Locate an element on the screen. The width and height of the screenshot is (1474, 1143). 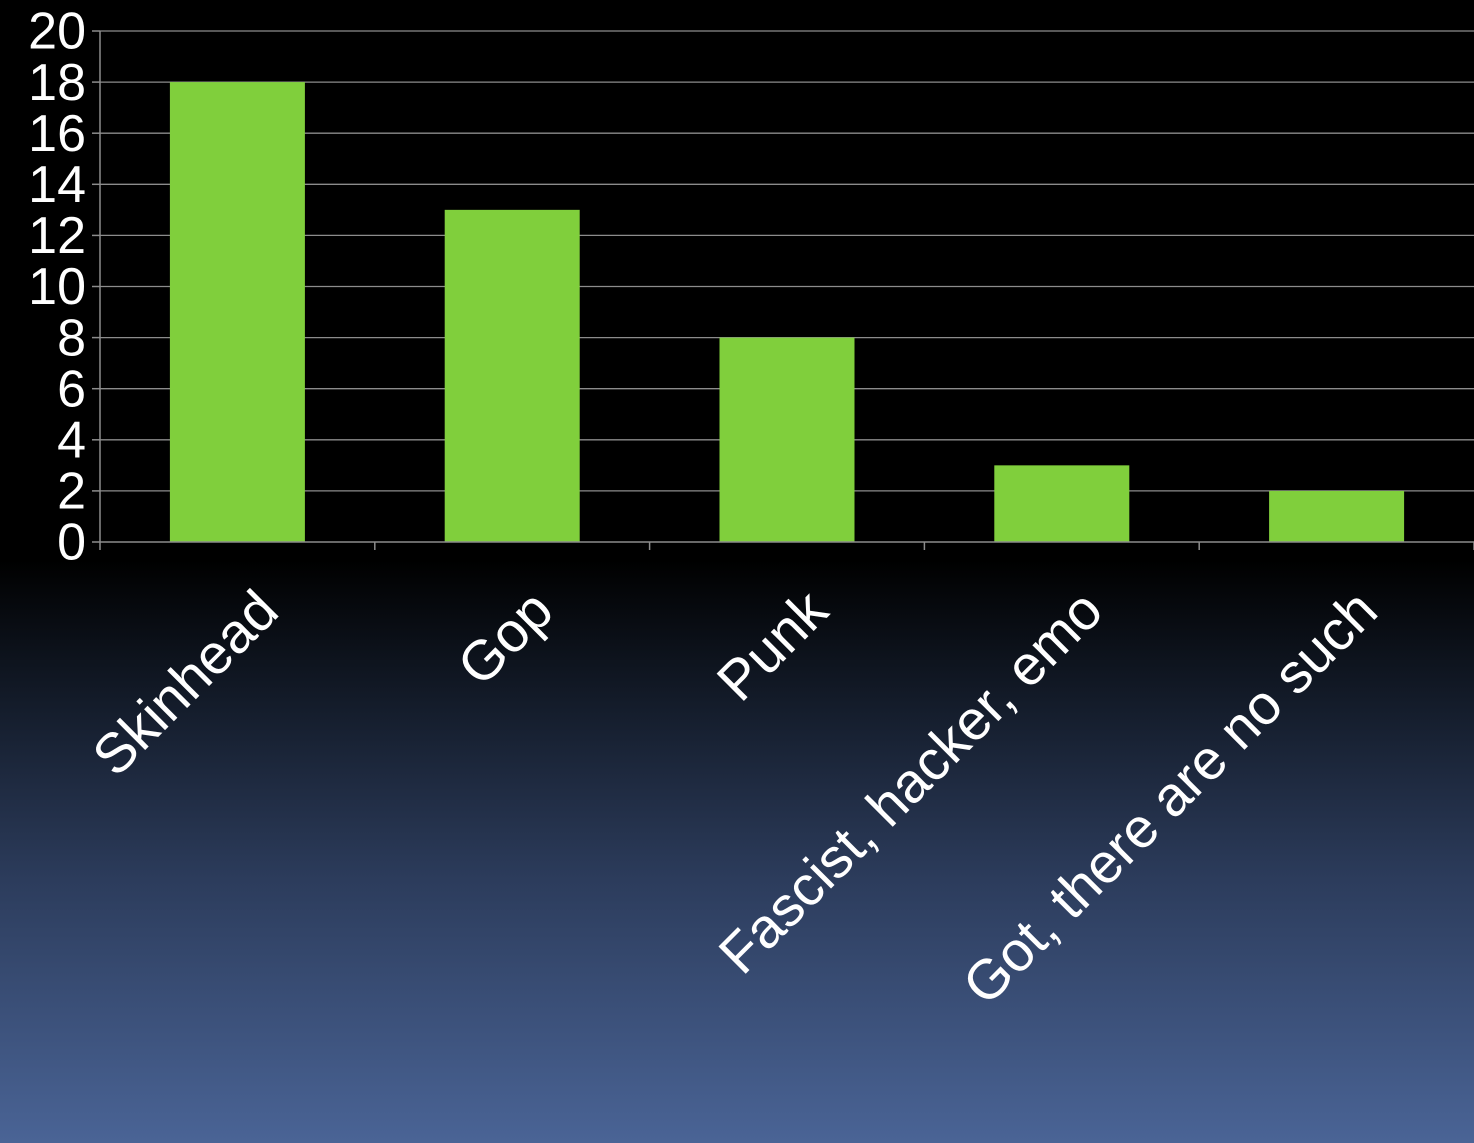
y-tick-label: 12 is located at coordinates (57, 236).